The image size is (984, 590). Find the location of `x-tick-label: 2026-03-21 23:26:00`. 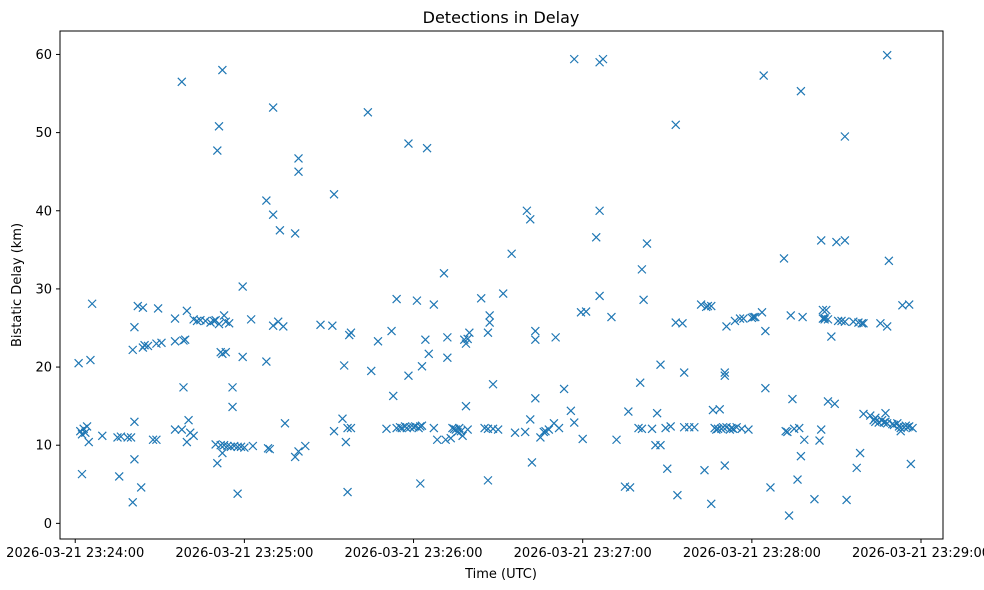

x-tick-label: 2026-03-21 23:26:00 is located at coordinates (413, 553).